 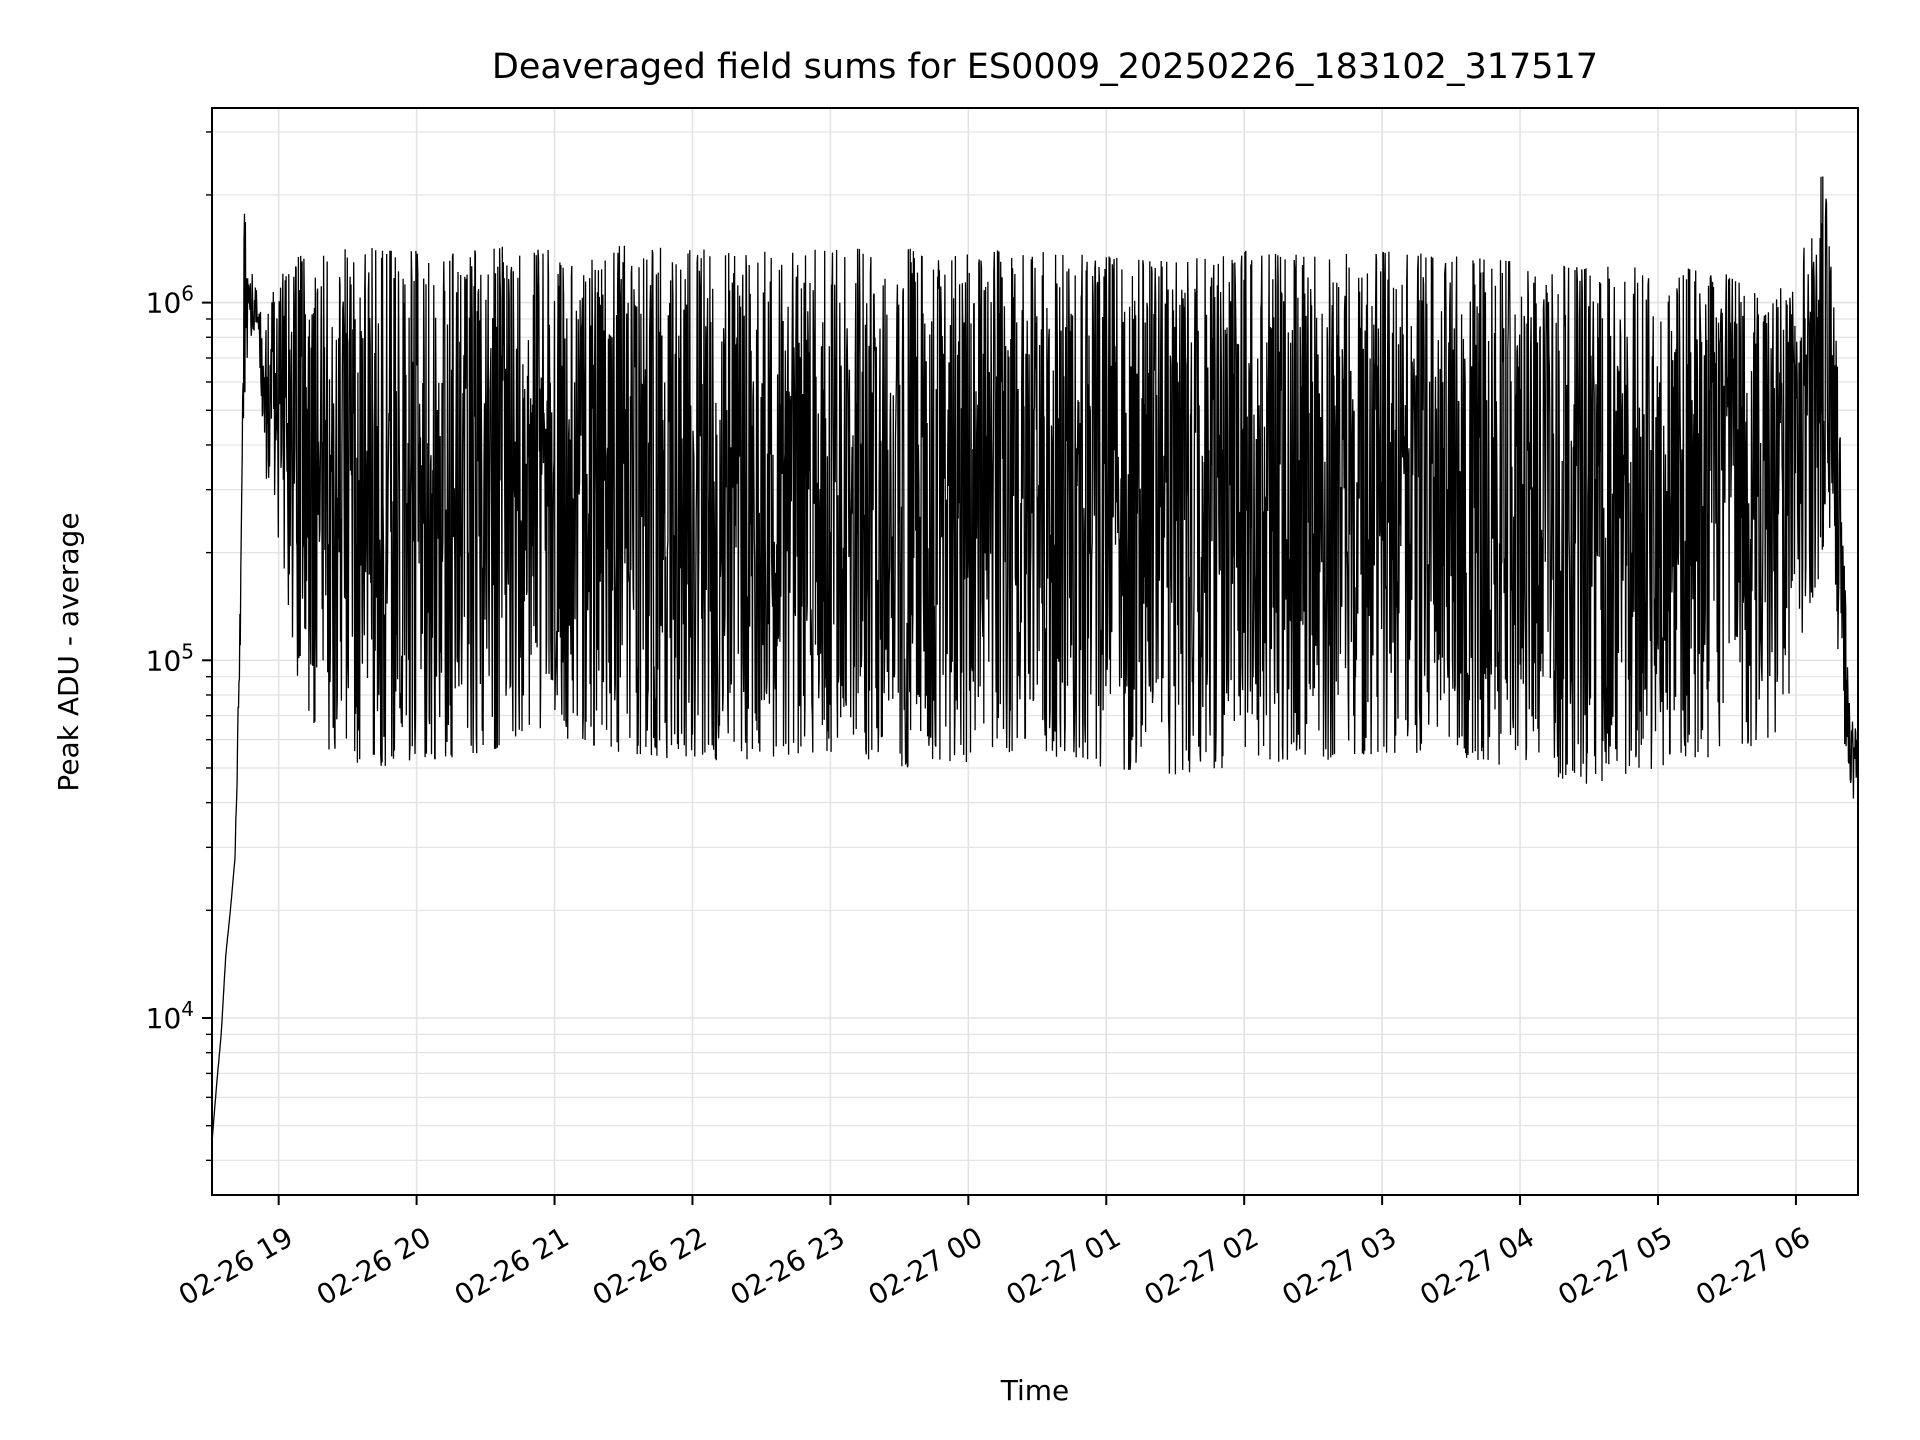 What do you see at coordinates (512, 1266) in the screenshot?
I see `x-tick-label: 02-26 21` at bounding box center [512, 1266].